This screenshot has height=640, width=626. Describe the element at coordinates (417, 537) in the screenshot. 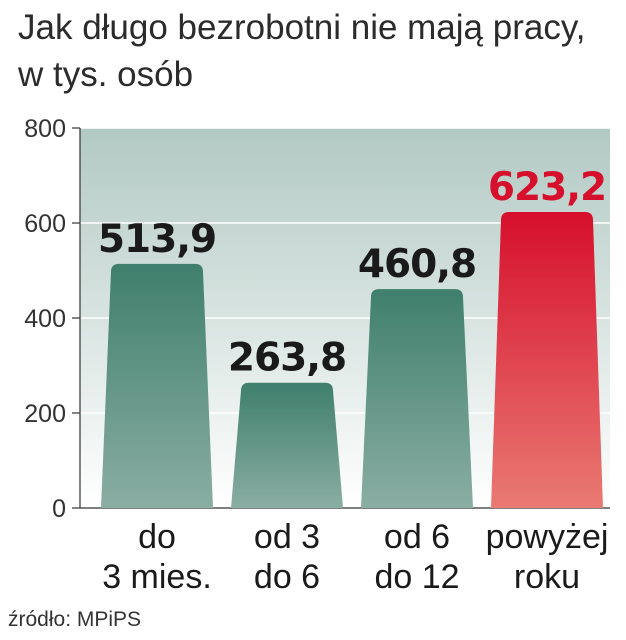

I see `category-label: od 6` at that location.